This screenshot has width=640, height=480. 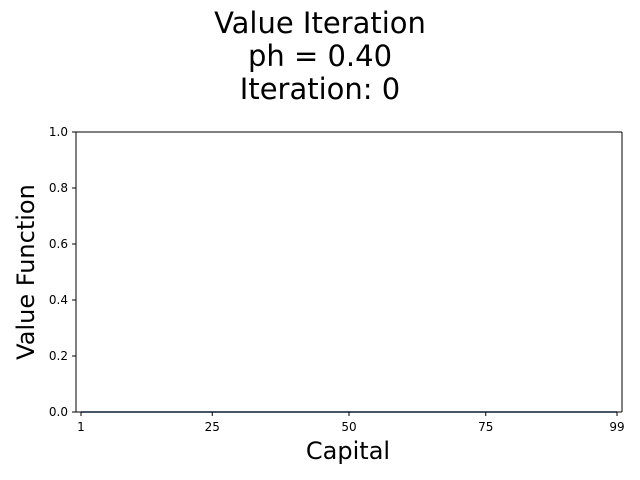 What do you see at coordinates (81, 427) in the screenshot?
I see `x-tick-label-0: 1` at bounding box center [81, 427].